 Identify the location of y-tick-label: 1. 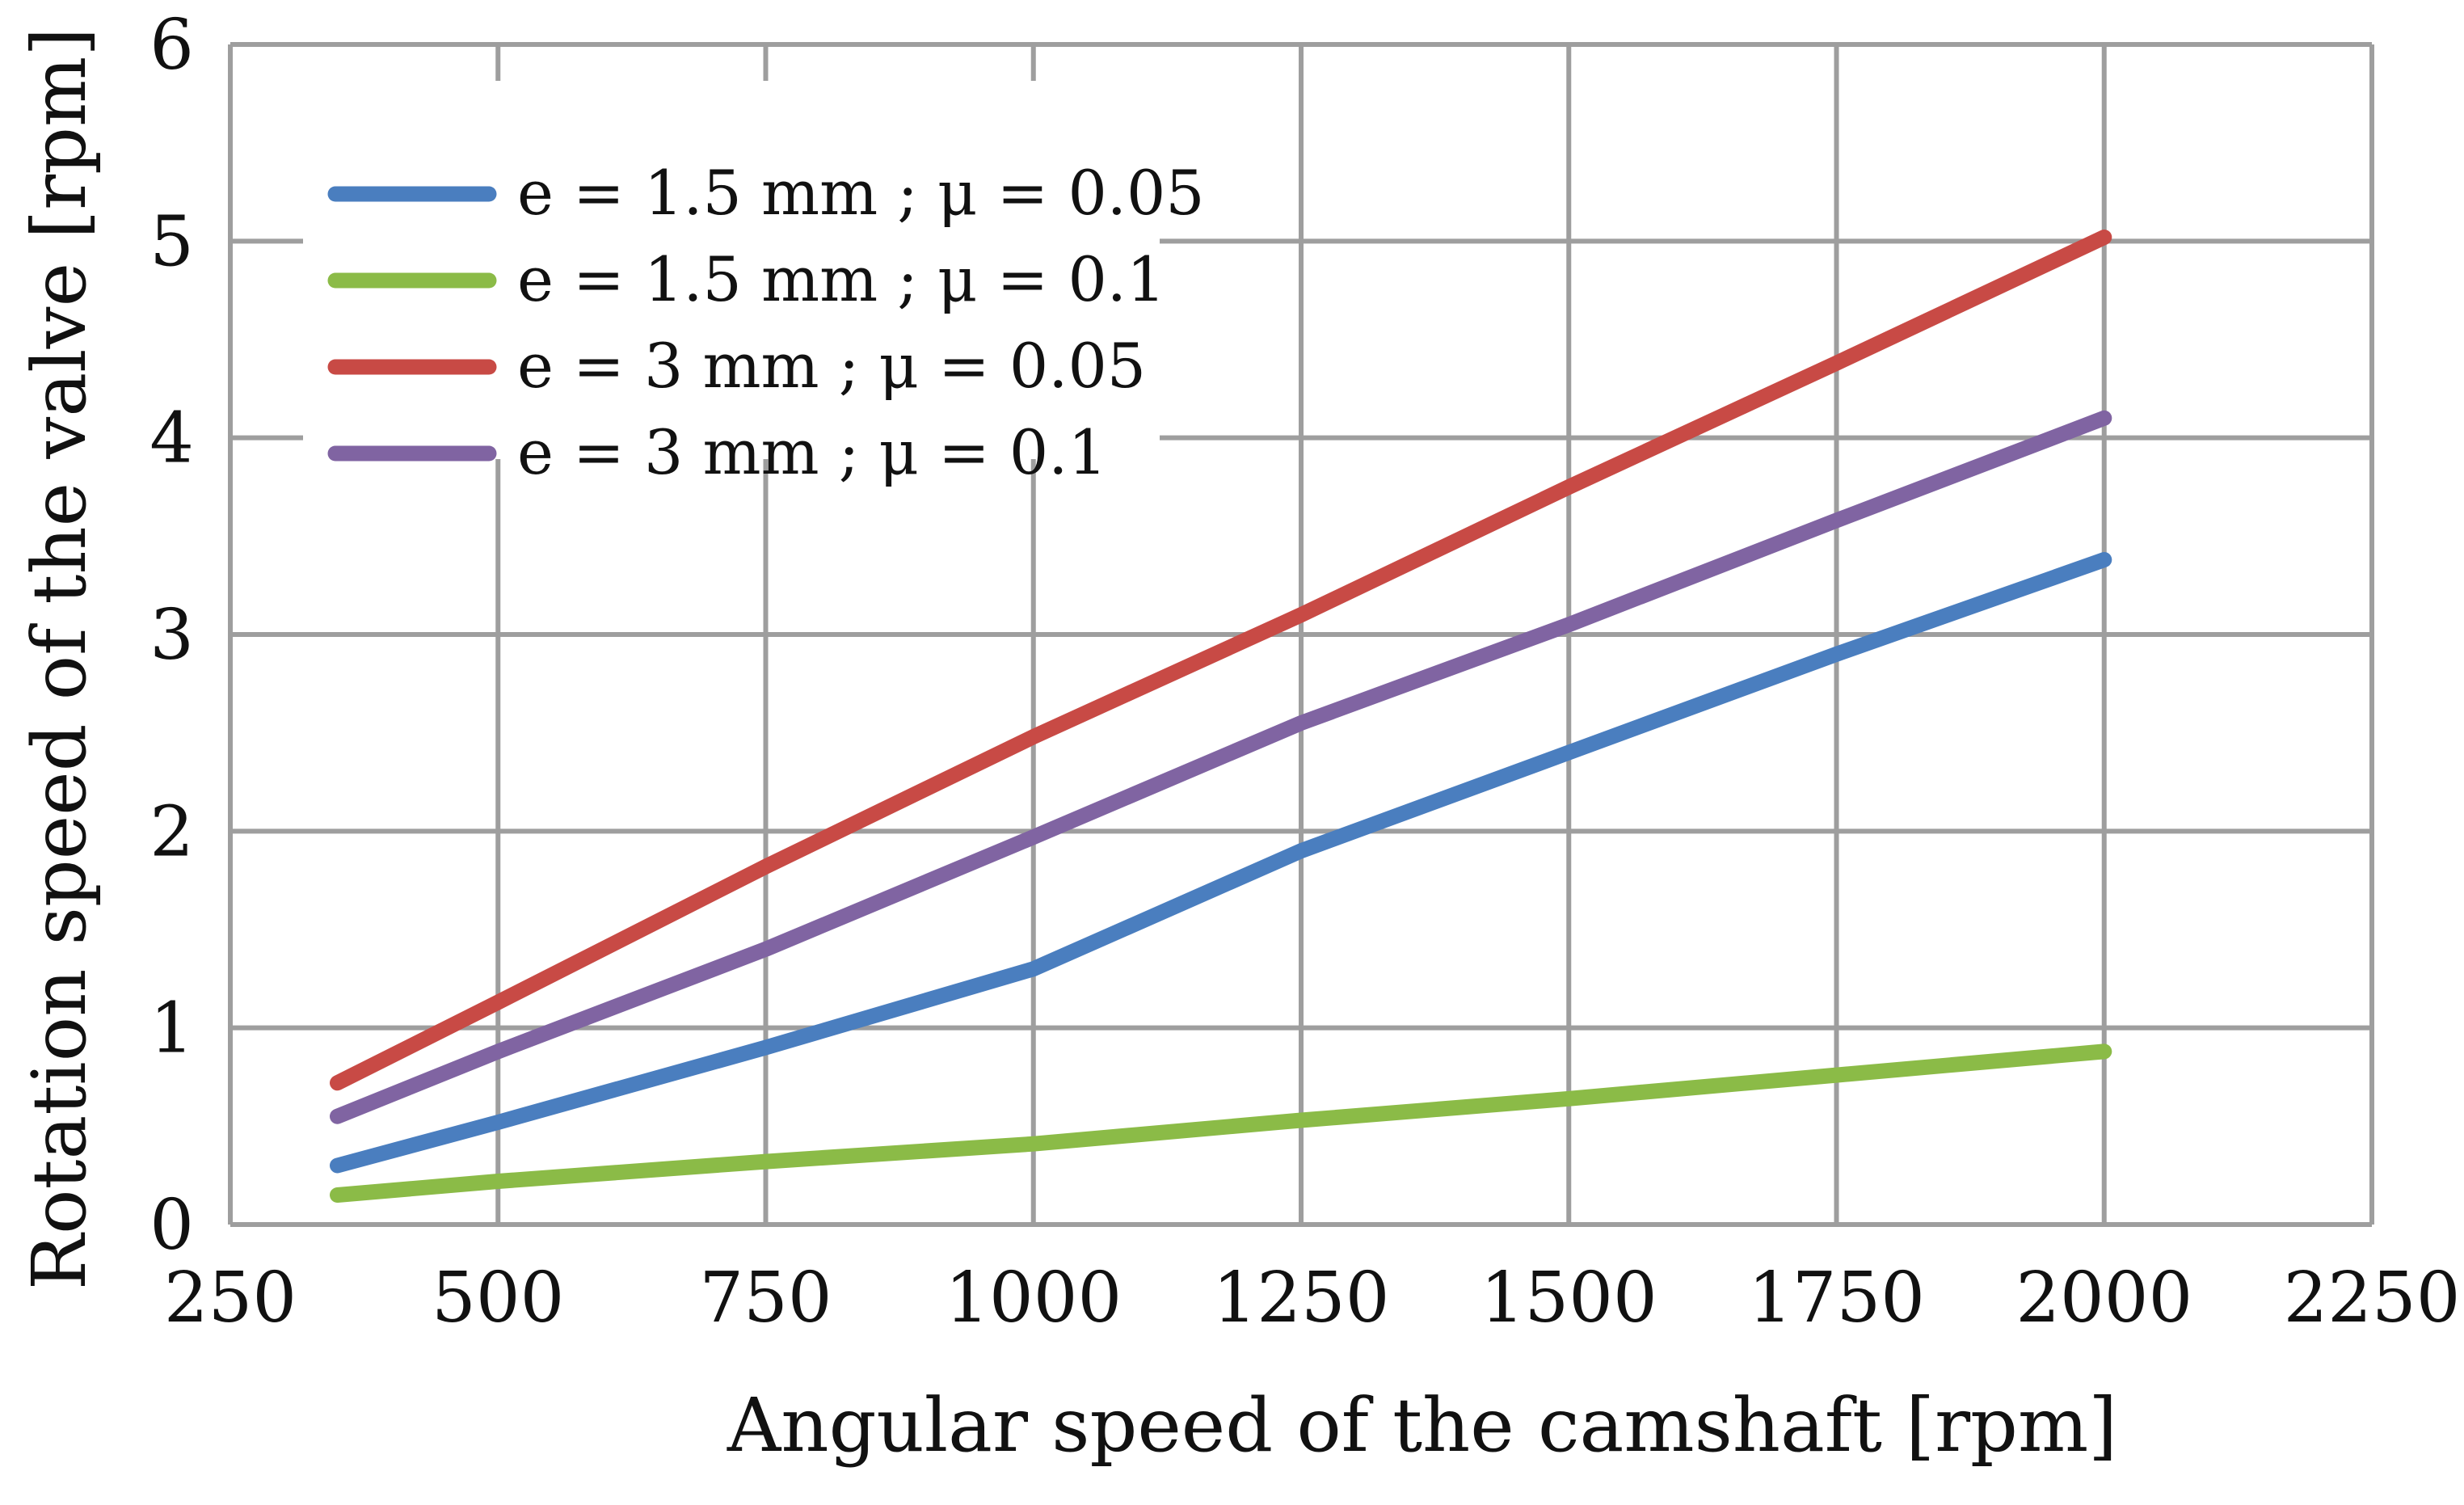
(172, 1029).